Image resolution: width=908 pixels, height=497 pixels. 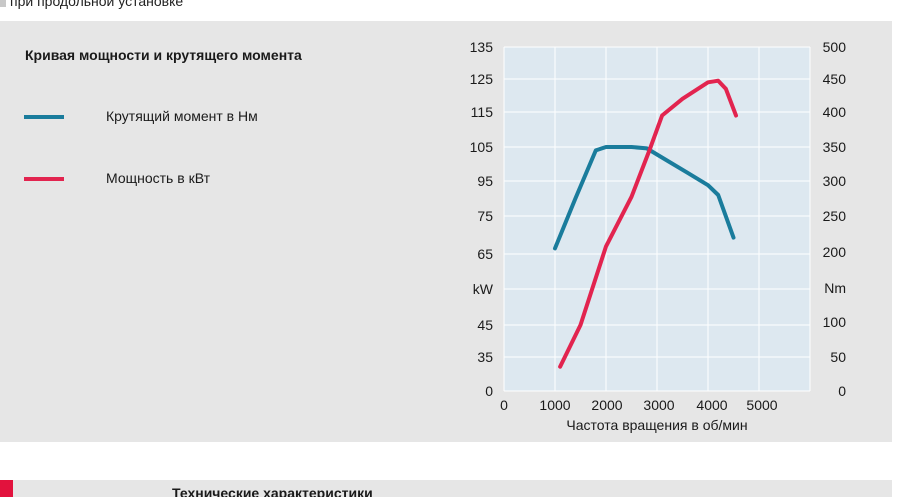 I want to click on y-left-tick-label-8: 45, so click(x=485, y=325).